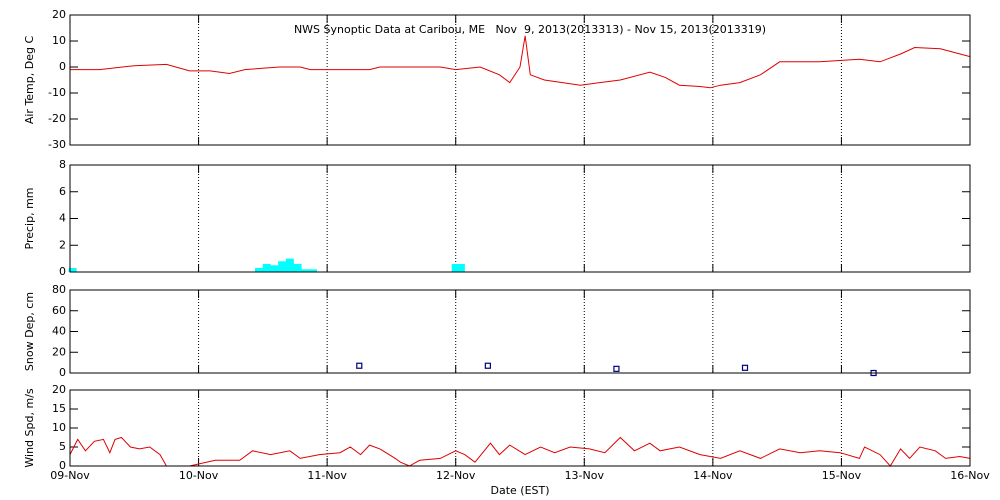 The height and width of the screenshot is (500, 1000). Describe the element at coordinates (62, 218) in the screenshot. I see `y-tick-label: 4` at that location.